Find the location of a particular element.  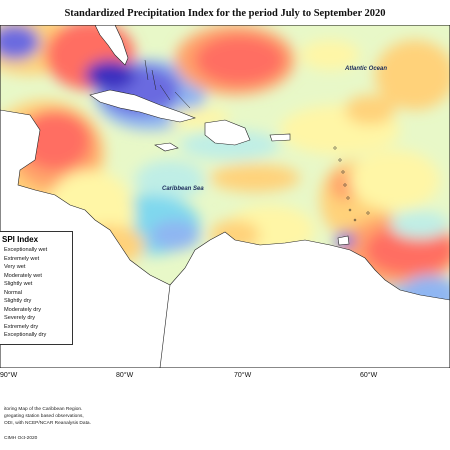

legend-item: Very wet is located at coordinates (15, 267).